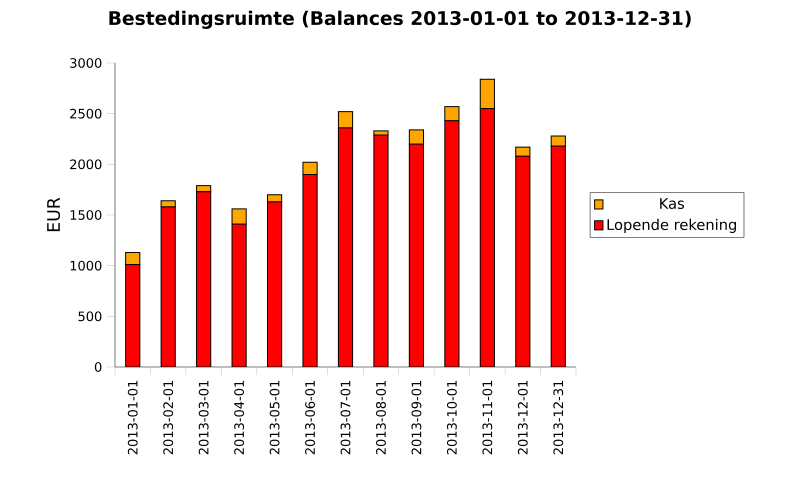  What do you see at coordinates (417, 417) in the screenshot?
I see `x-tick-label: 2013-09-01` at bounding box center [417, 417].